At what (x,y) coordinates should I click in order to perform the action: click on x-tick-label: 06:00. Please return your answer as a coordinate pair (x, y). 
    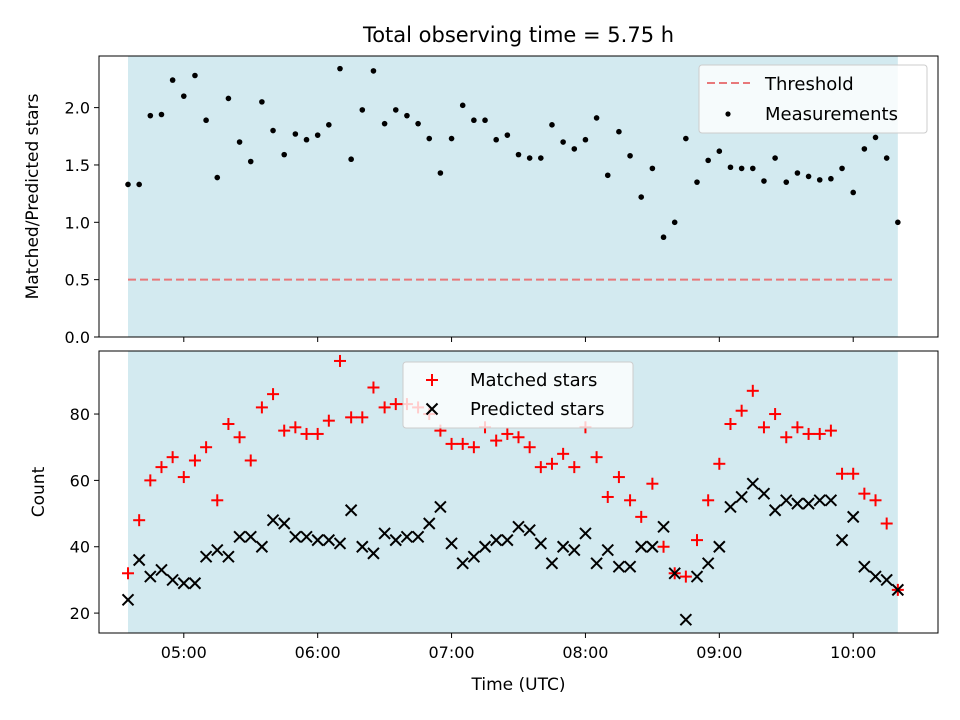
    Looking at the image, I should click on (318, 652).